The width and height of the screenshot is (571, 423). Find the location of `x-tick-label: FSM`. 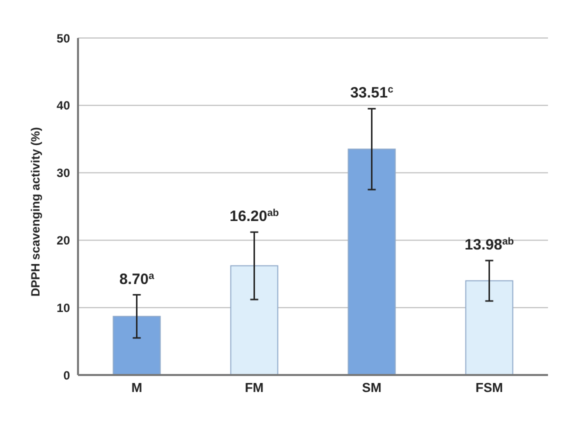

x-tick-label: FSM is located at coordinates (489, 388).